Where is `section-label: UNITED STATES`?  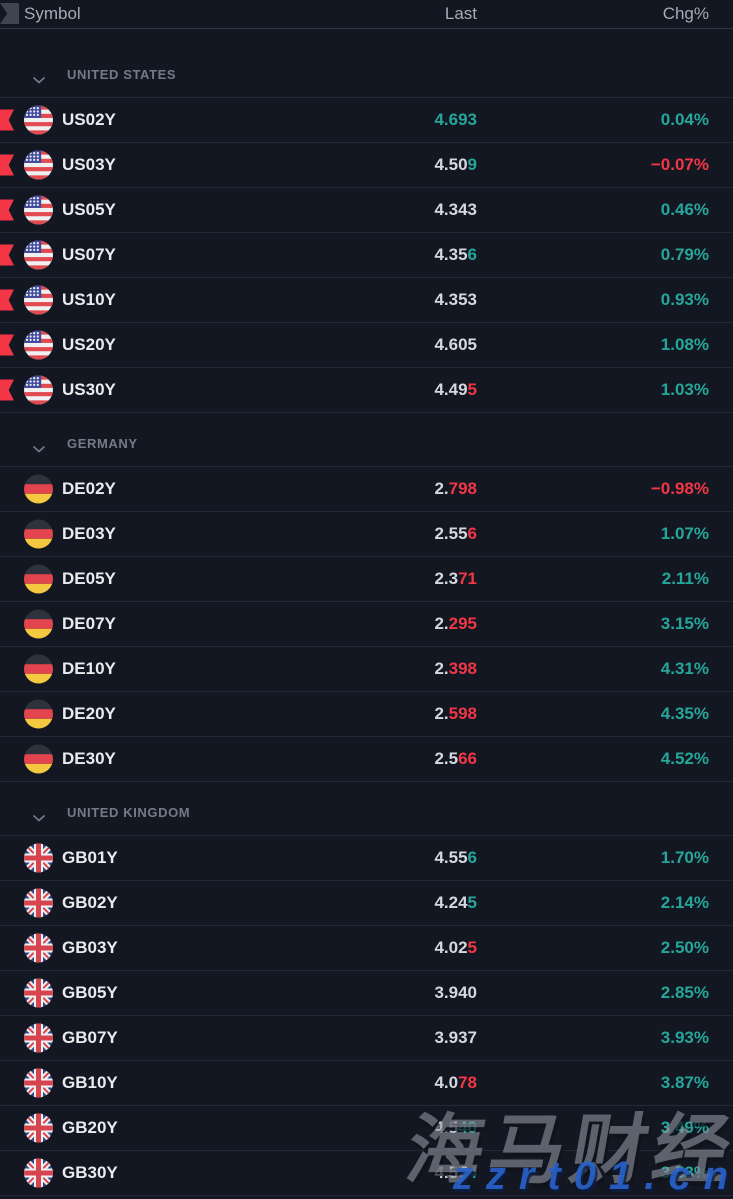
section-label: UNITED STATES is located at coordinates (122, 74).